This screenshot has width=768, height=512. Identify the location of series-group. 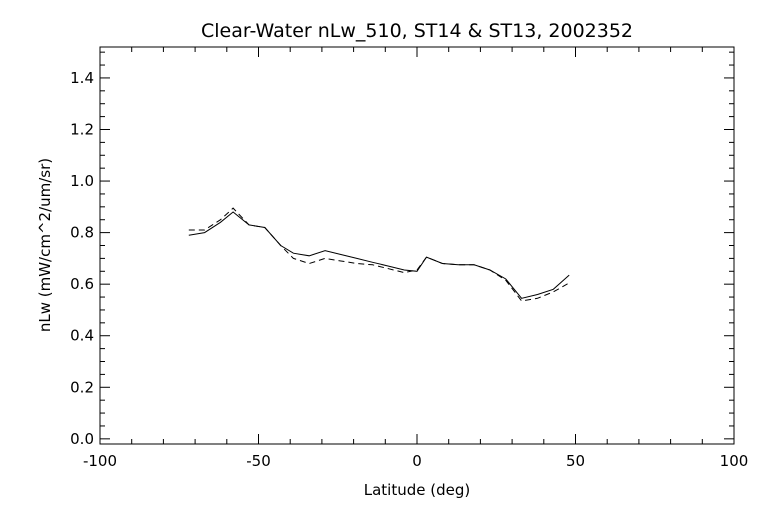
(379, 254).